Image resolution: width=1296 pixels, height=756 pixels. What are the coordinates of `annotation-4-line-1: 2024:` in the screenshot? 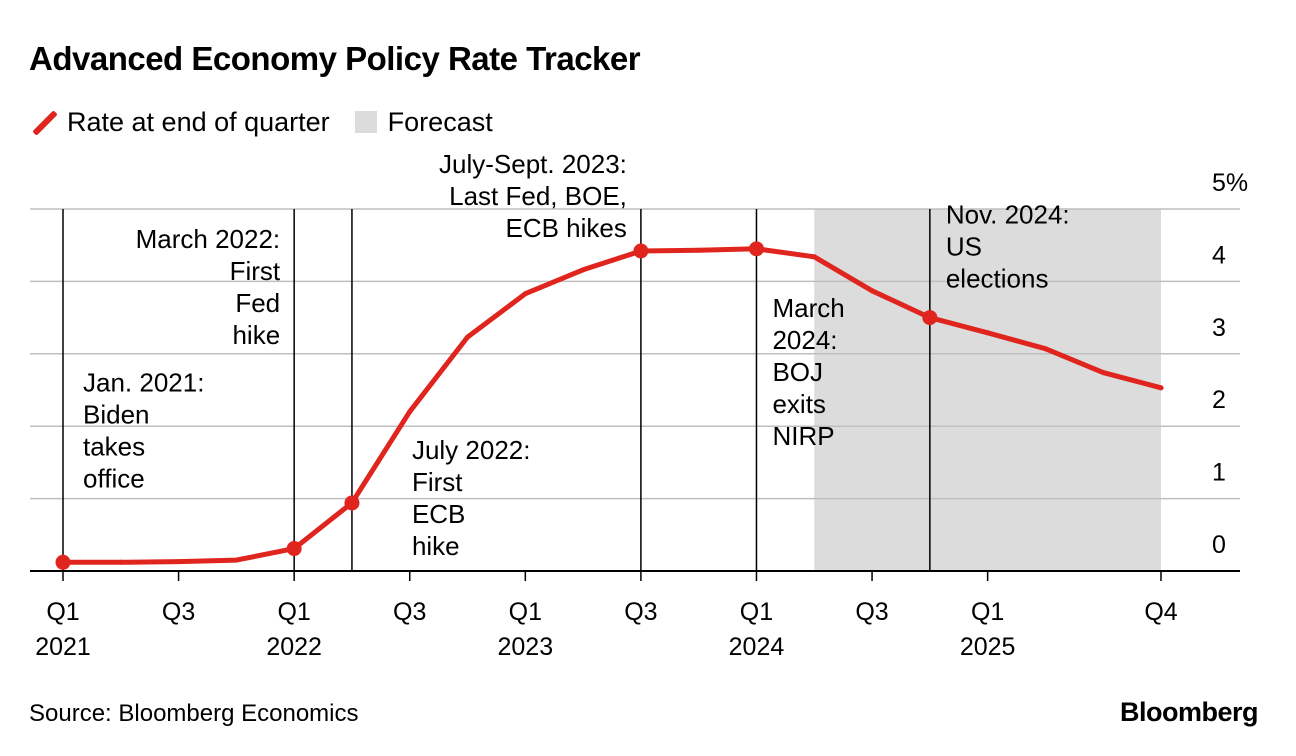 It's located at (804, 340).